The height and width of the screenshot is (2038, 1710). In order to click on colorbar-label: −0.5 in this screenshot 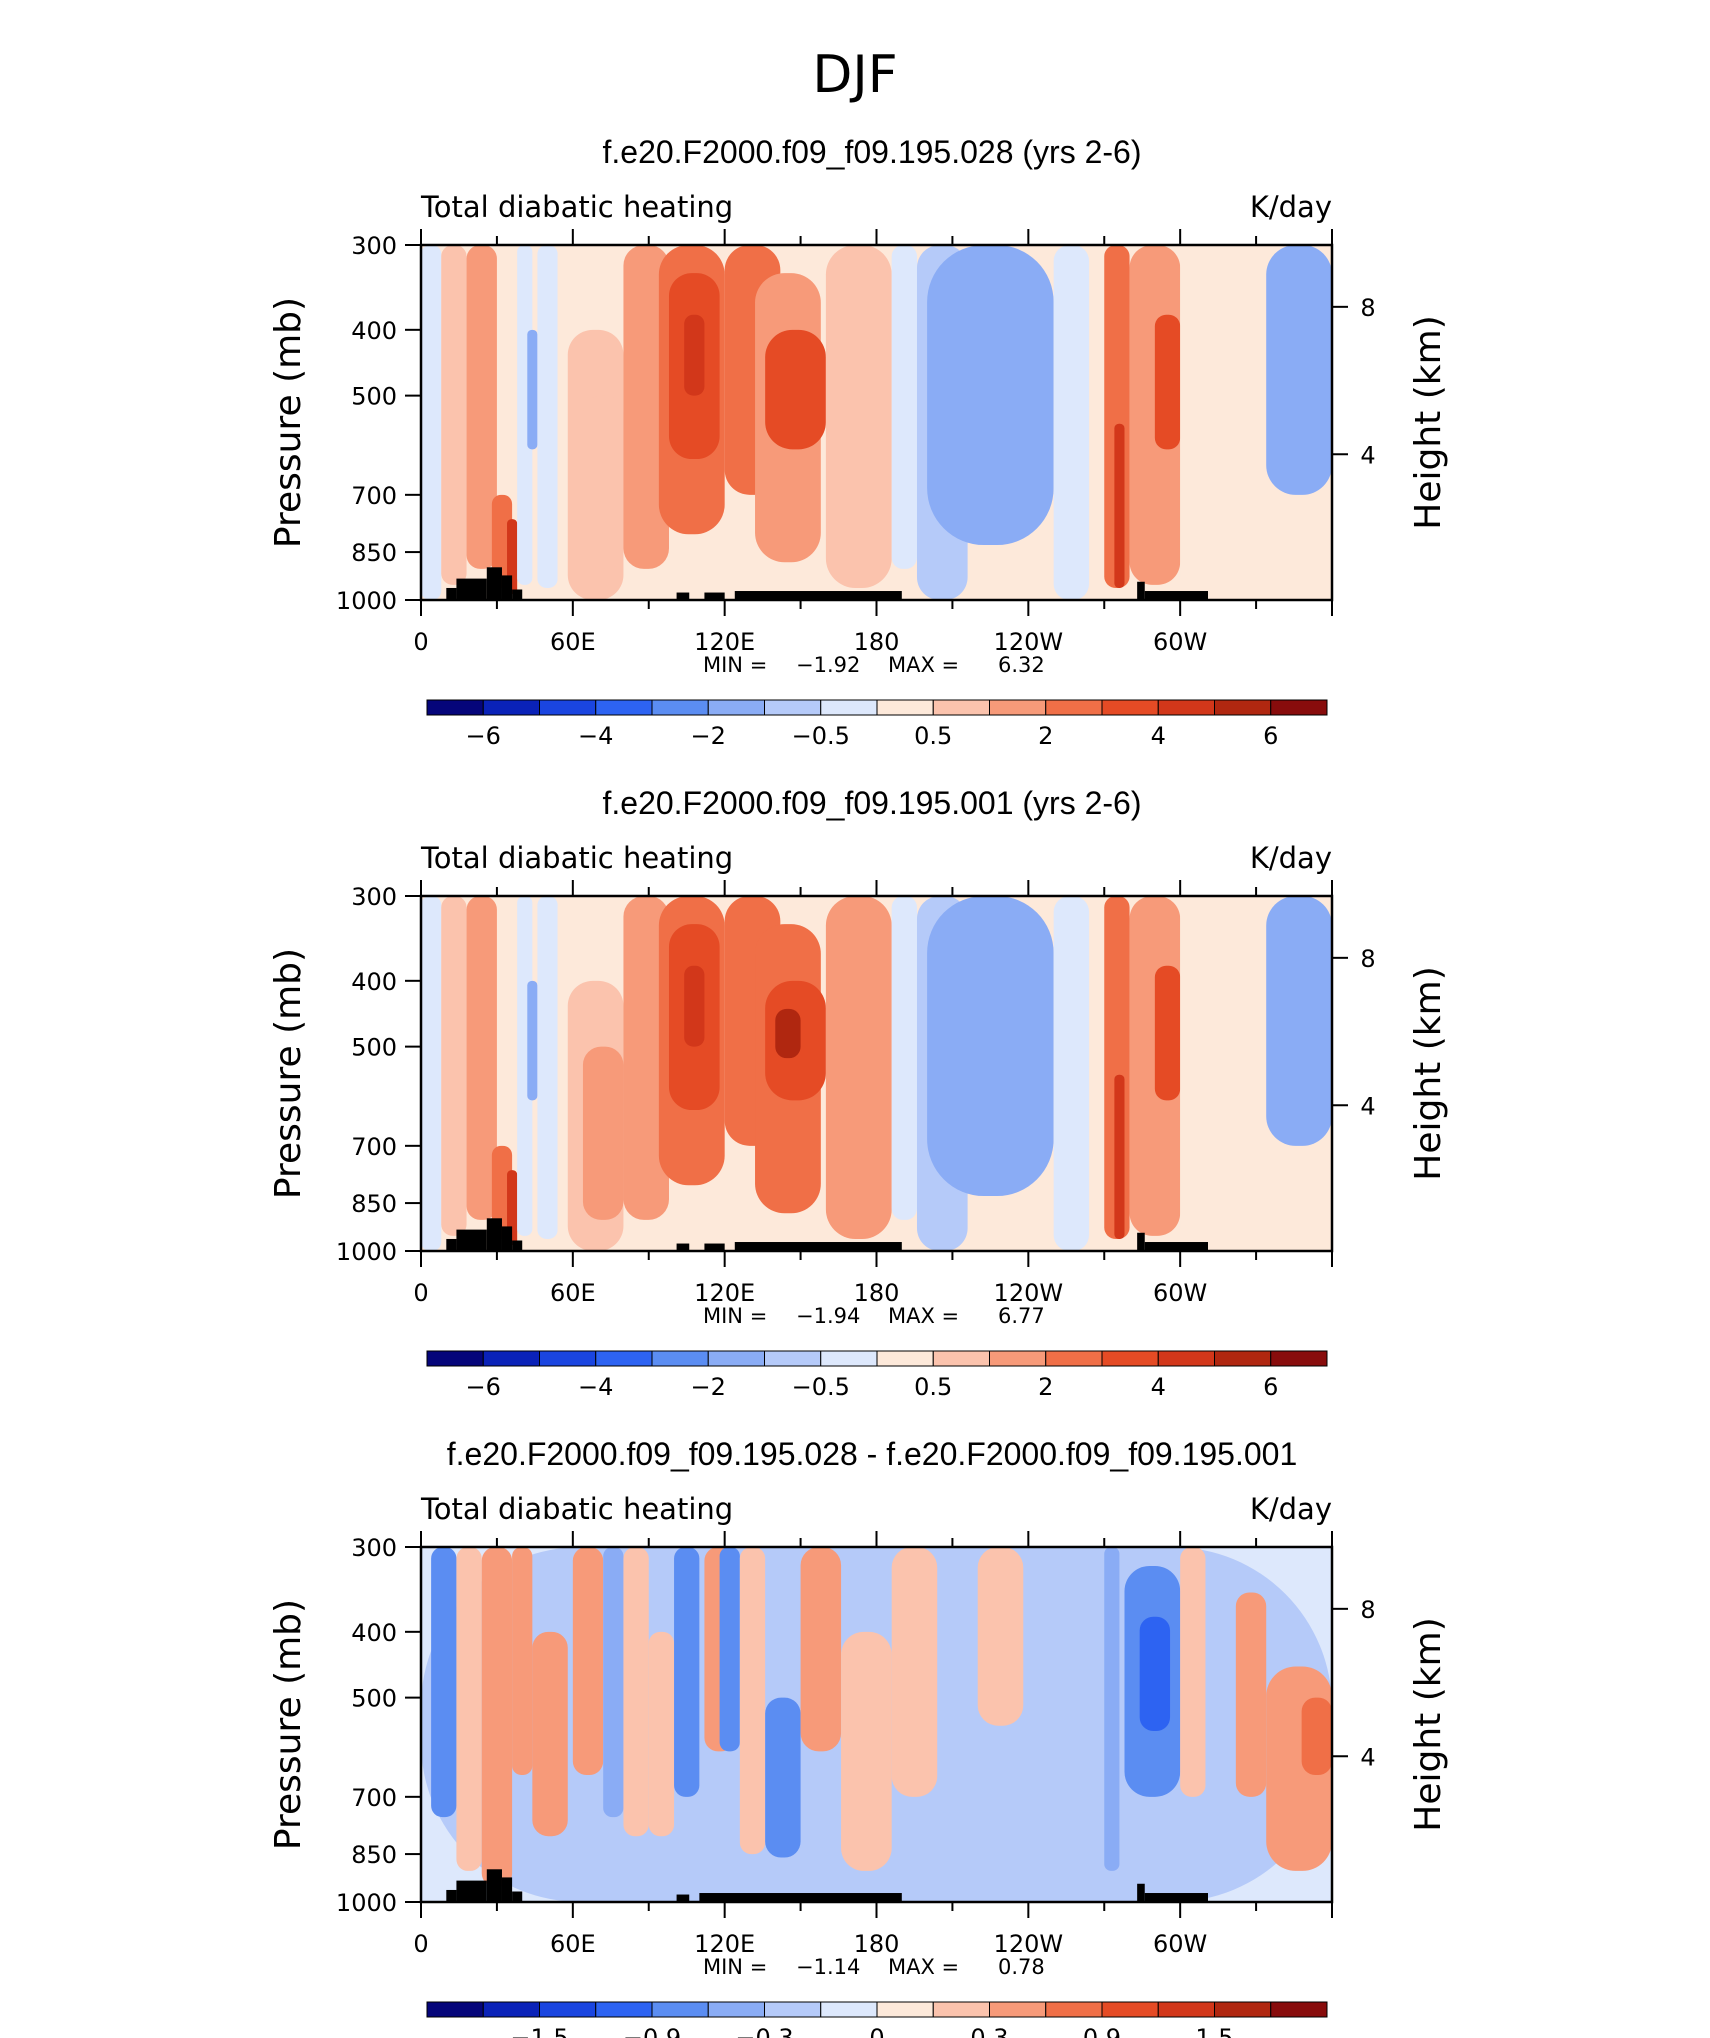, I will do `click(821, 736)`.